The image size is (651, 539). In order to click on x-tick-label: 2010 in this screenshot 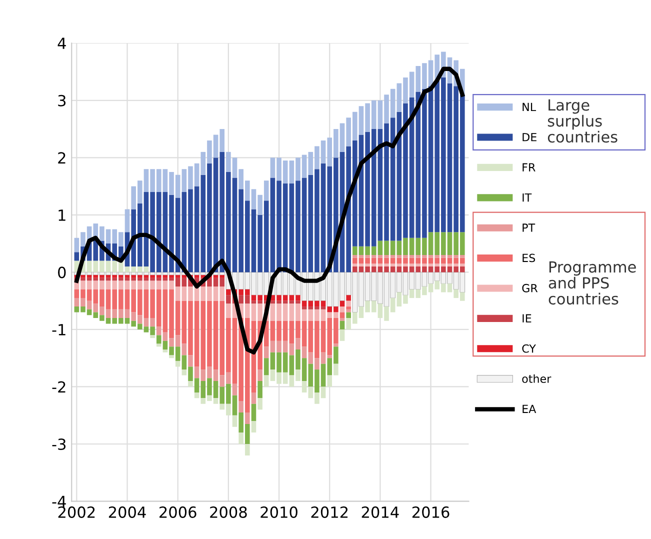, I will do `click(279, 512)`.